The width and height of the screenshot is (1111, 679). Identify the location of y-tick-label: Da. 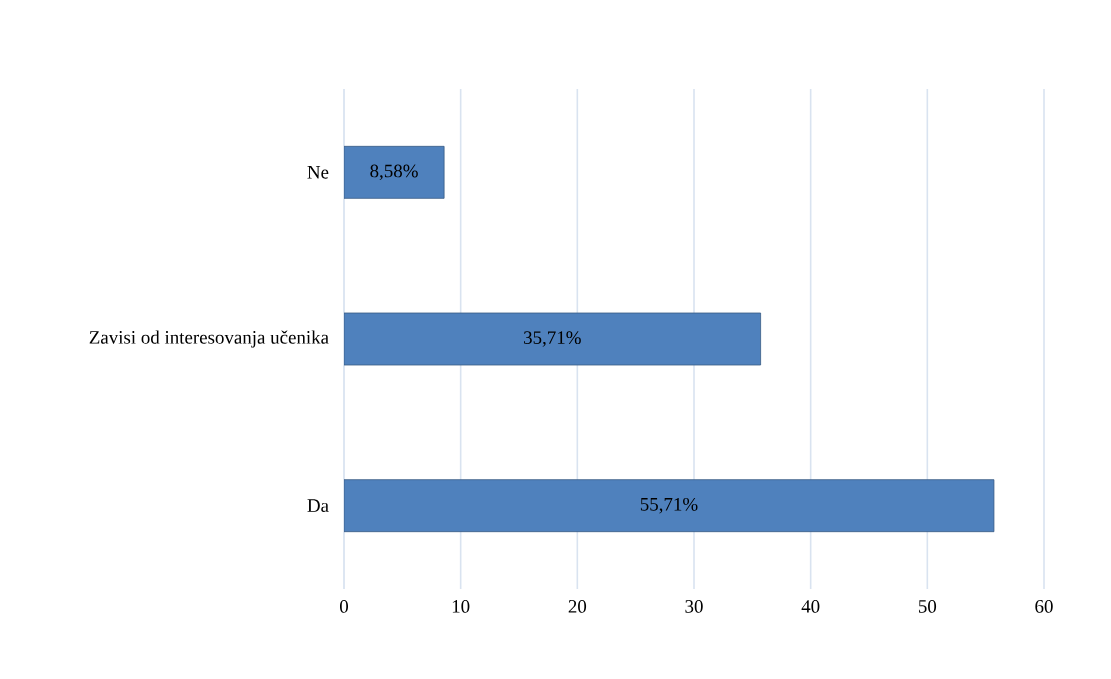
(318, 505).